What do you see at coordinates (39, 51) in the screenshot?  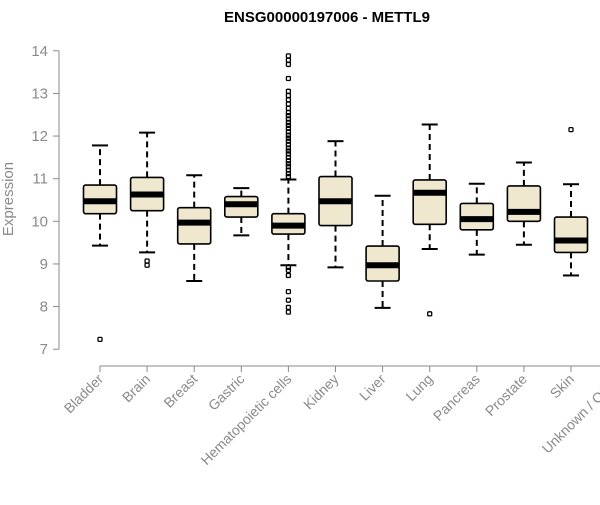 I see `y-tick-label: 14` at bounding box center [39, 51].